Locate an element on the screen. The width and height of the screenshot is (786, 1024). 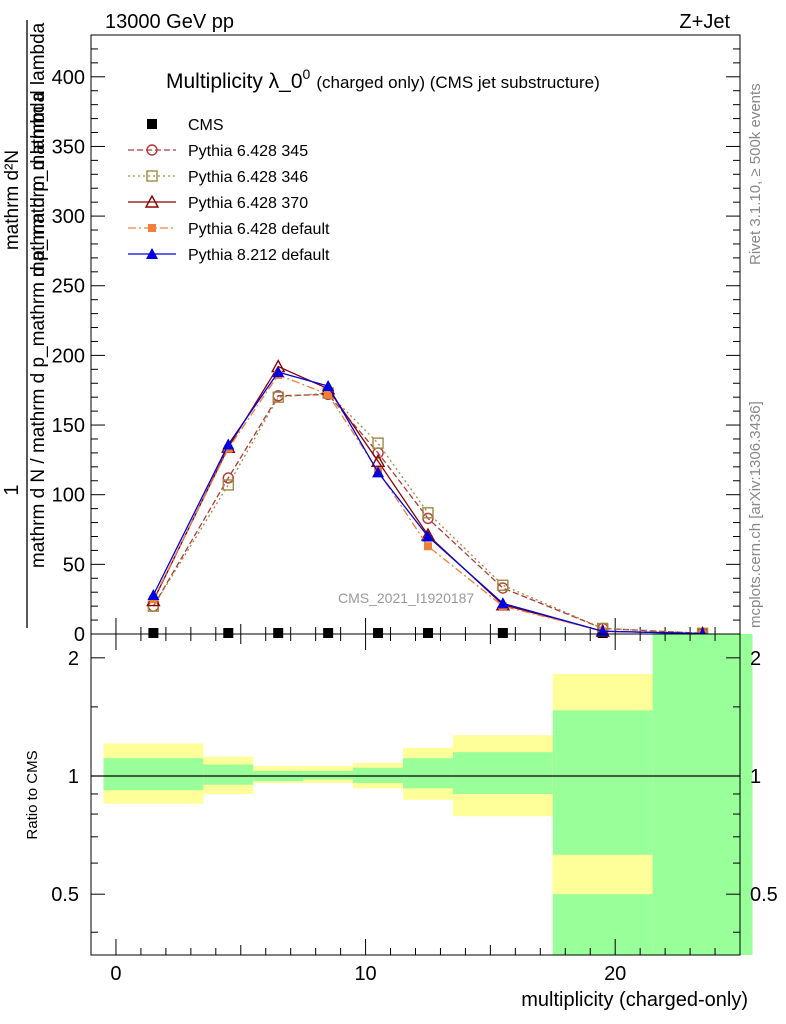
rivet-version: Rivet 3.1.10, ≥ 500k events is located at coordinates (755, 174).